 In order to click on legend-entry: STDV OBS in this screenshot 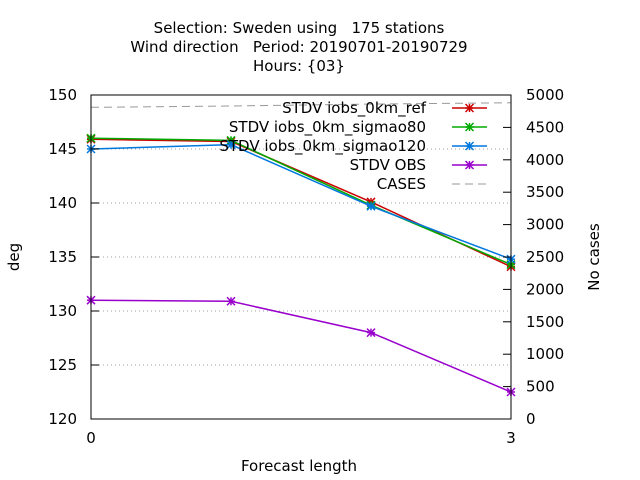, I will do `click(418, 165)`.